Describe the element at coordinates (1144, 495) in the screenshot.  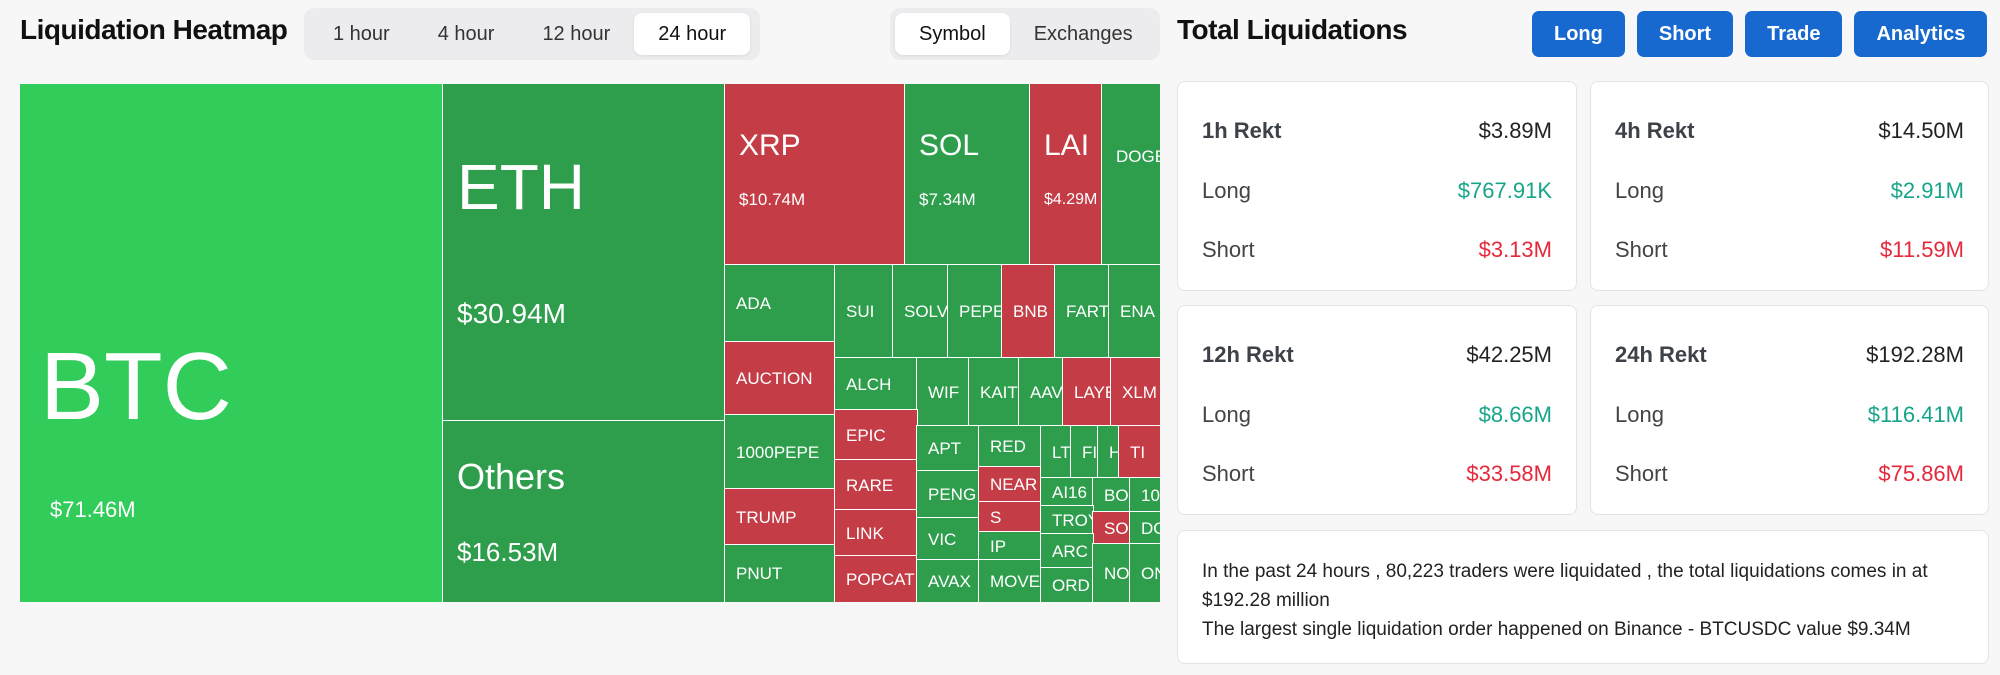
I see `treemap-cell-10: 10` at that location.